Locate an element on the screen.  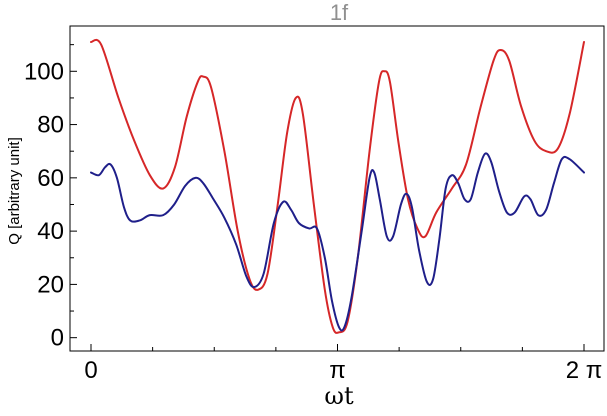
y-tick-label: 60 is located at coordinates (50, 178).